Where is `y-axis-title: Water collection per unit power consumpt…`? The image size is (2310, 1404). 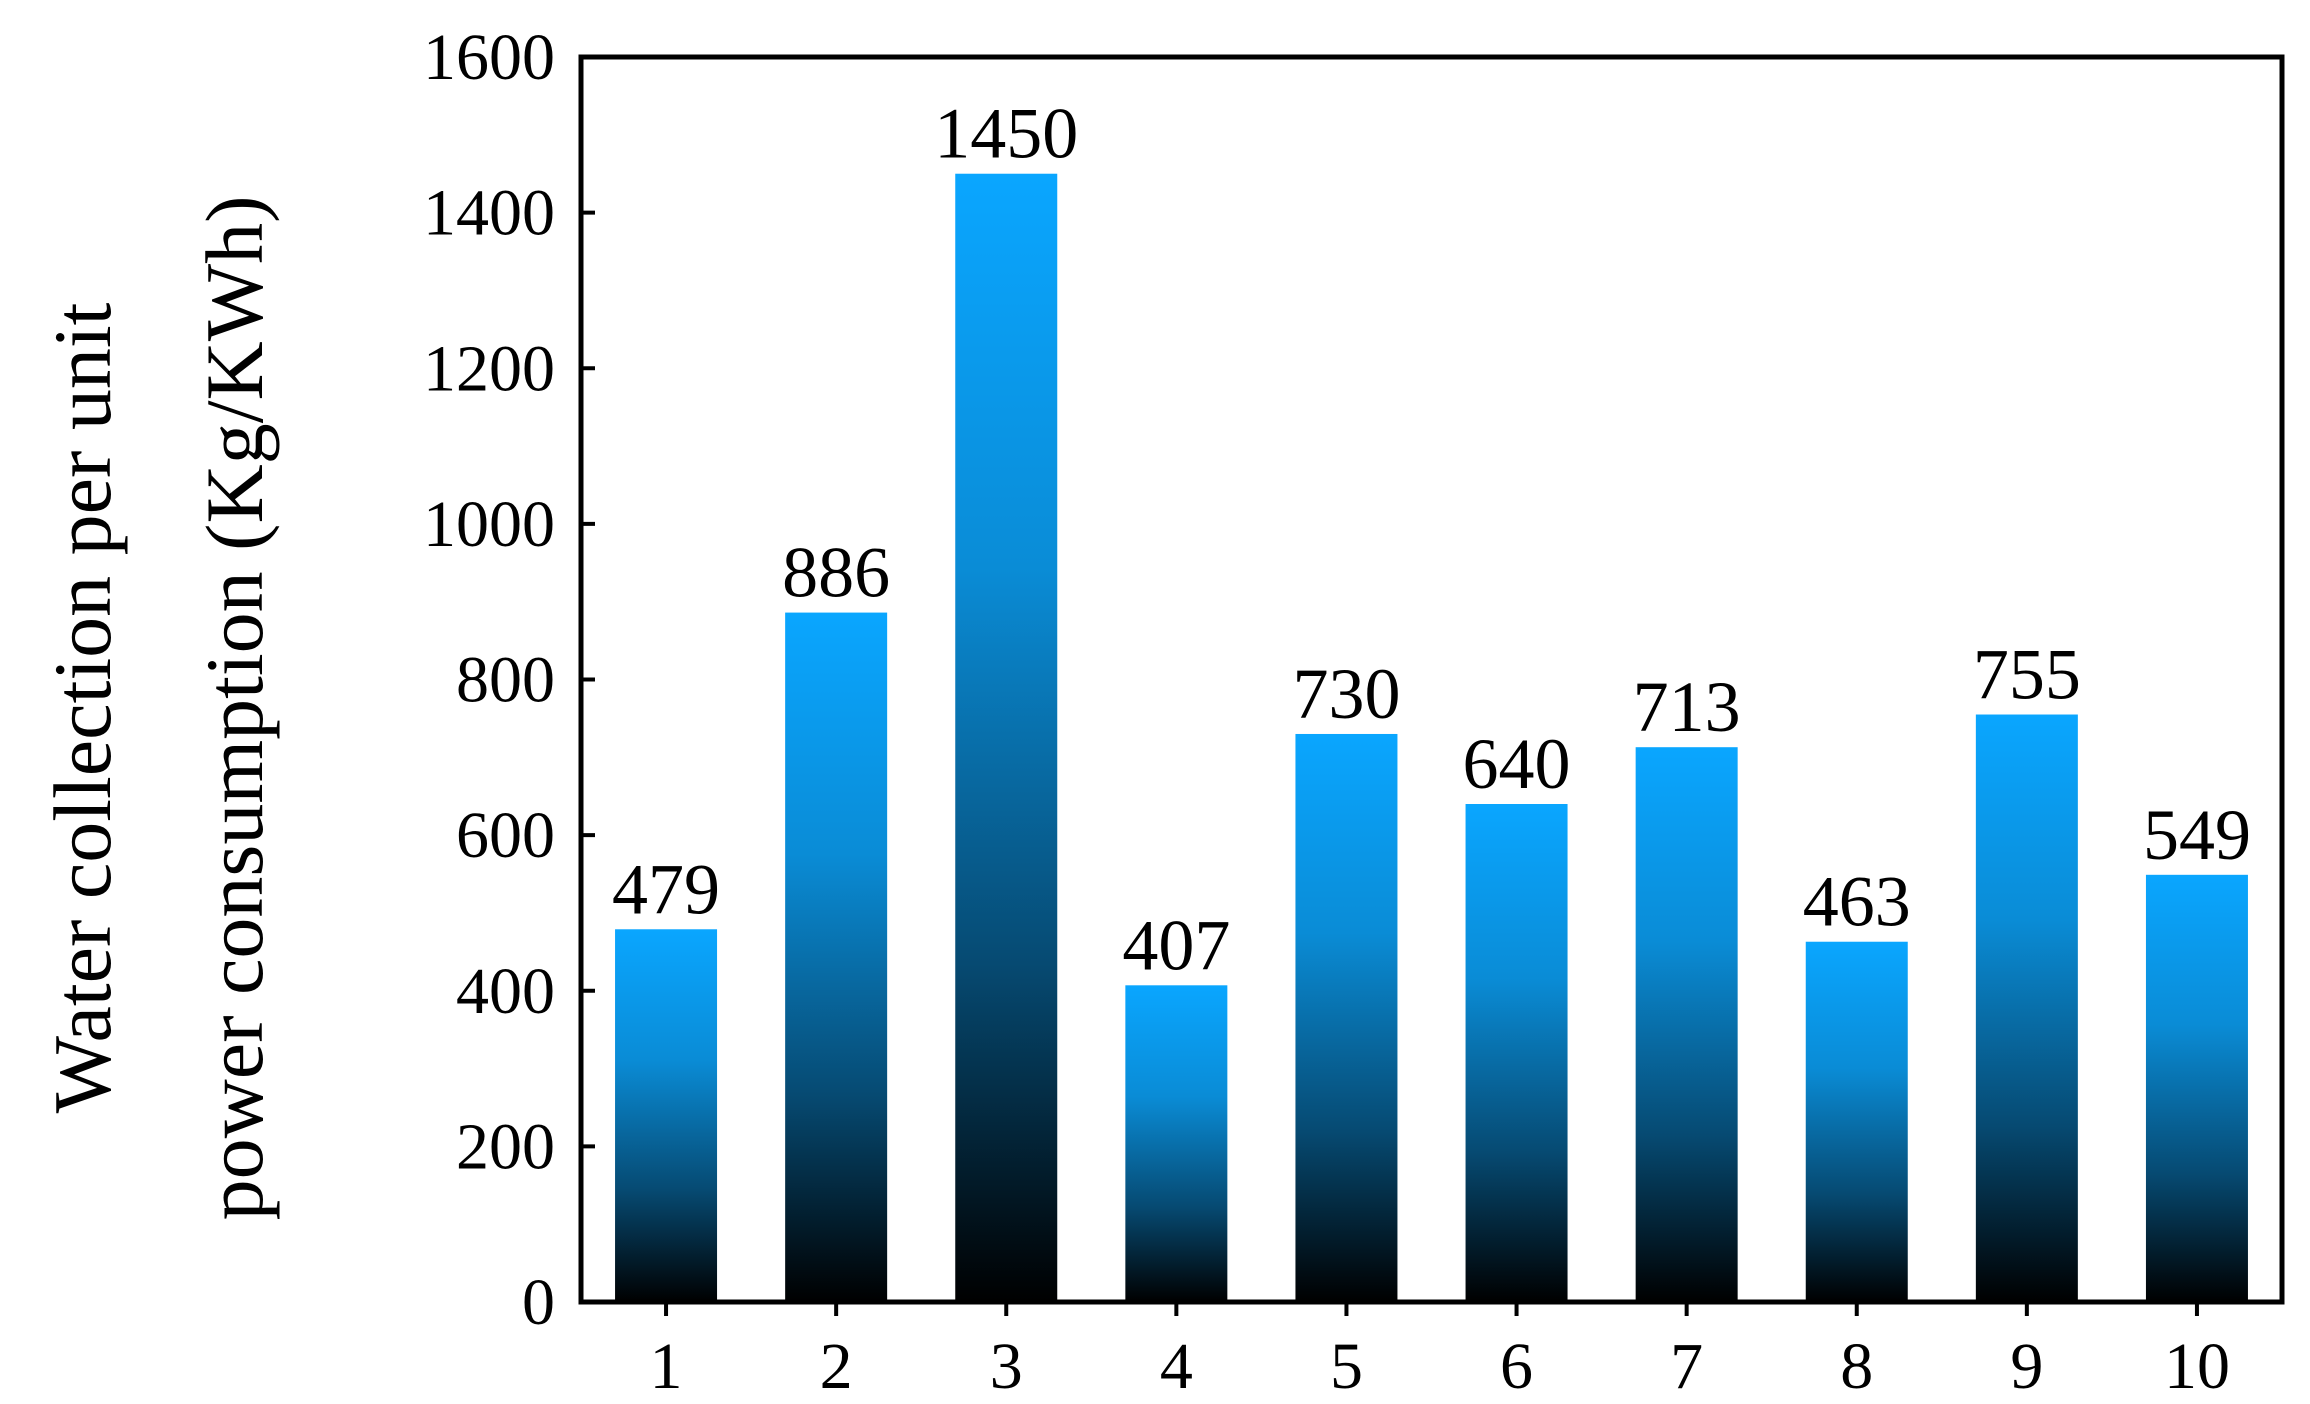 y-axis-title: Water collection per unit power consumpt… is located at coordinates (158, 708).